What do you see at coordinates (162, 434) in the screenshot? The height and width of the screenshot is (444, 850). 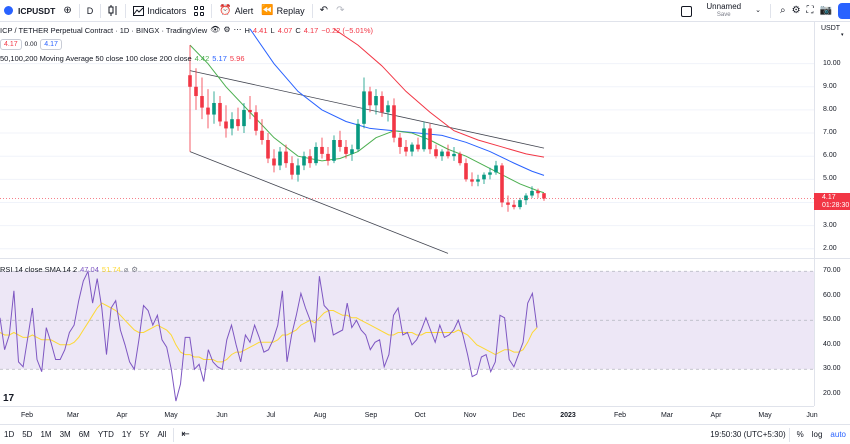 I see `range-button-all: All` at bounding box center [162, 434].